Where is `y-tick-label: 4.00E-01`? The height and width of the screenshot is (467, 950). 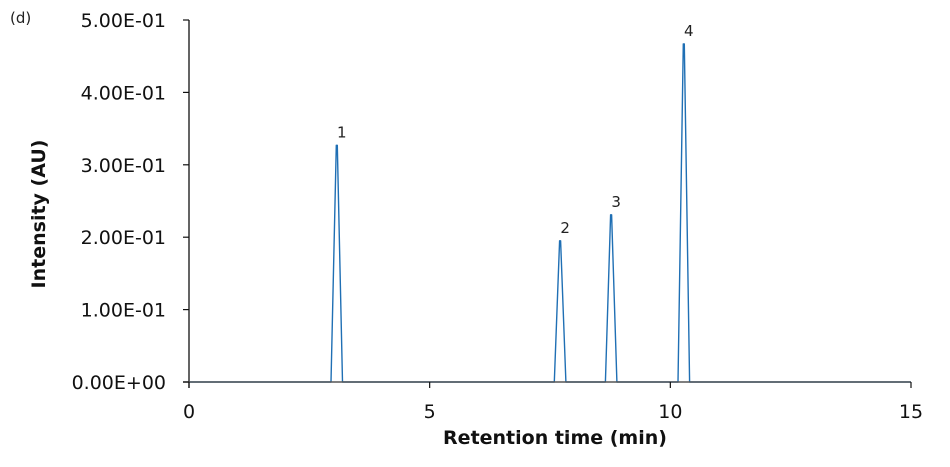 y-tick-label: 4.00E-01 is located at coordinates (123, 93).